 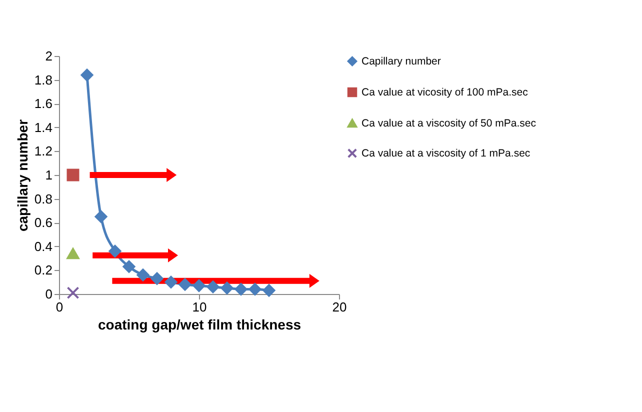 What do you see at coordinates (200, 324) in the screenshot?
I see `x-axis-title: coating gap/wet film thickness` at bounding box center [200, 324].